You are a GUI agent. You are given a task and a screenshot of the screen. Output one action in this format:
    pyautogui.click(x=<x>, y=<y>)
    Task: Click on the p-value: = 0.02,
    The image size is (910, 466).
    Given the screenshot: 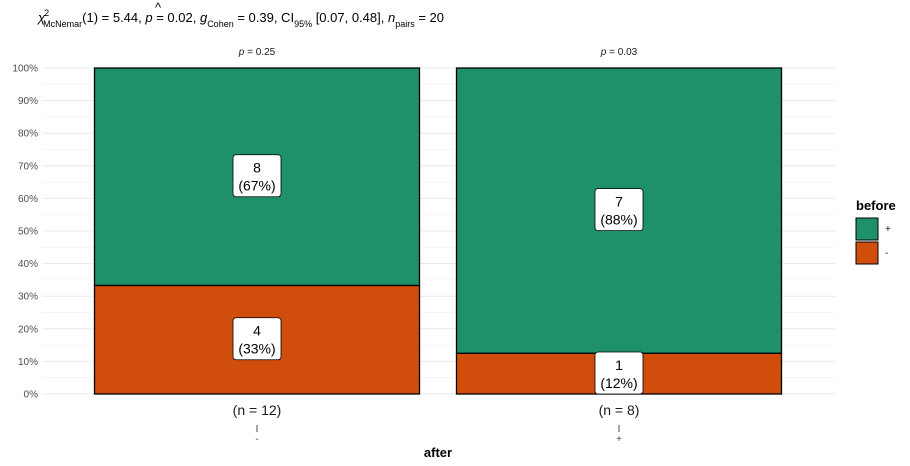 What is the action you would take?
    pyautogui.click(x=176, y=17)
    